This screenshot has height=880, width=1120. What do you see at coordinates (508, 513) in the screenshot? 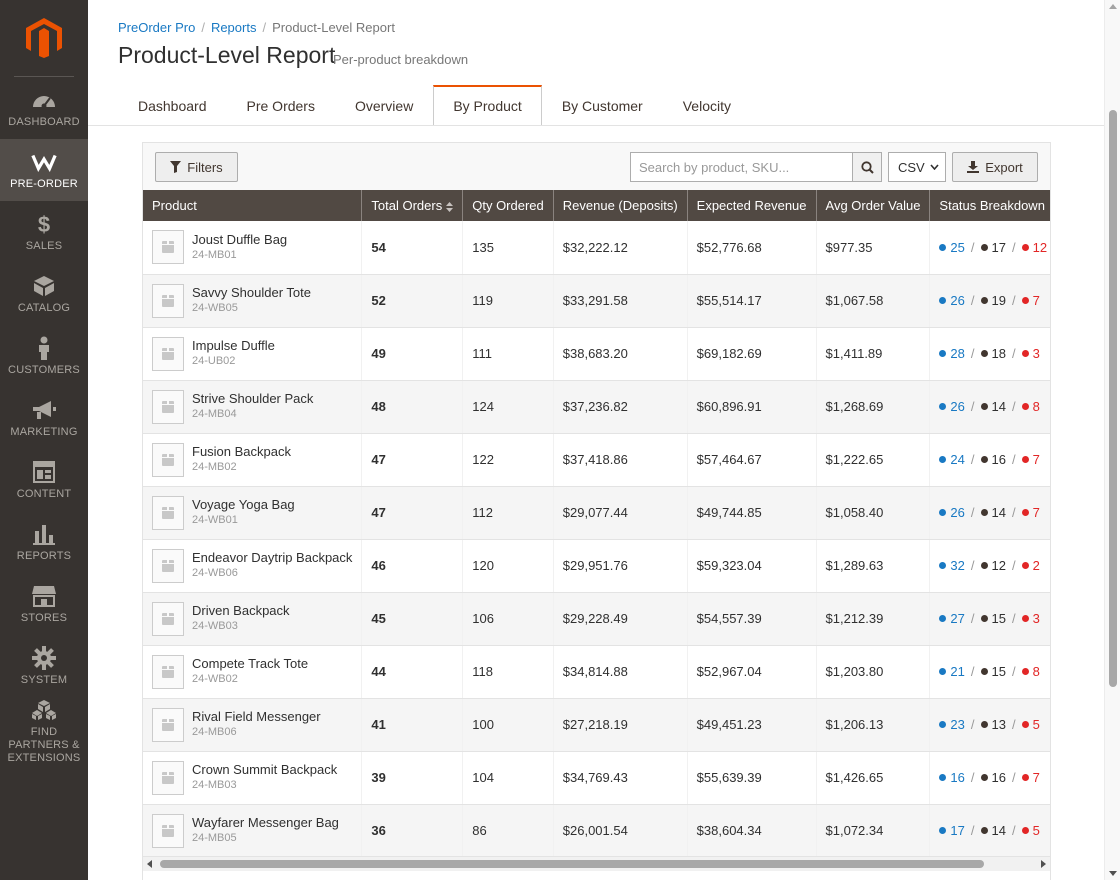
I see `cell-qty-ordered: 112` at bounding box center [508, 513].